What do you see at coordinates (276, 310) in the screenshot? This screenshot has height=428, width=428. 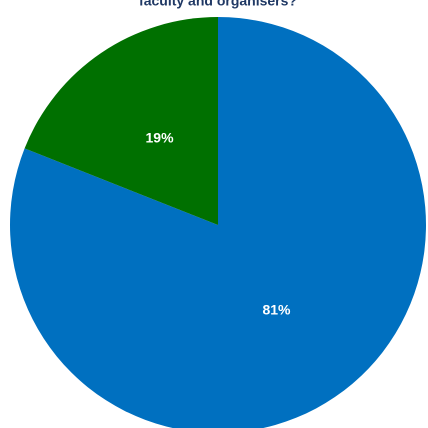 I see `data-label: 81%` at bounding box center [276, 310].